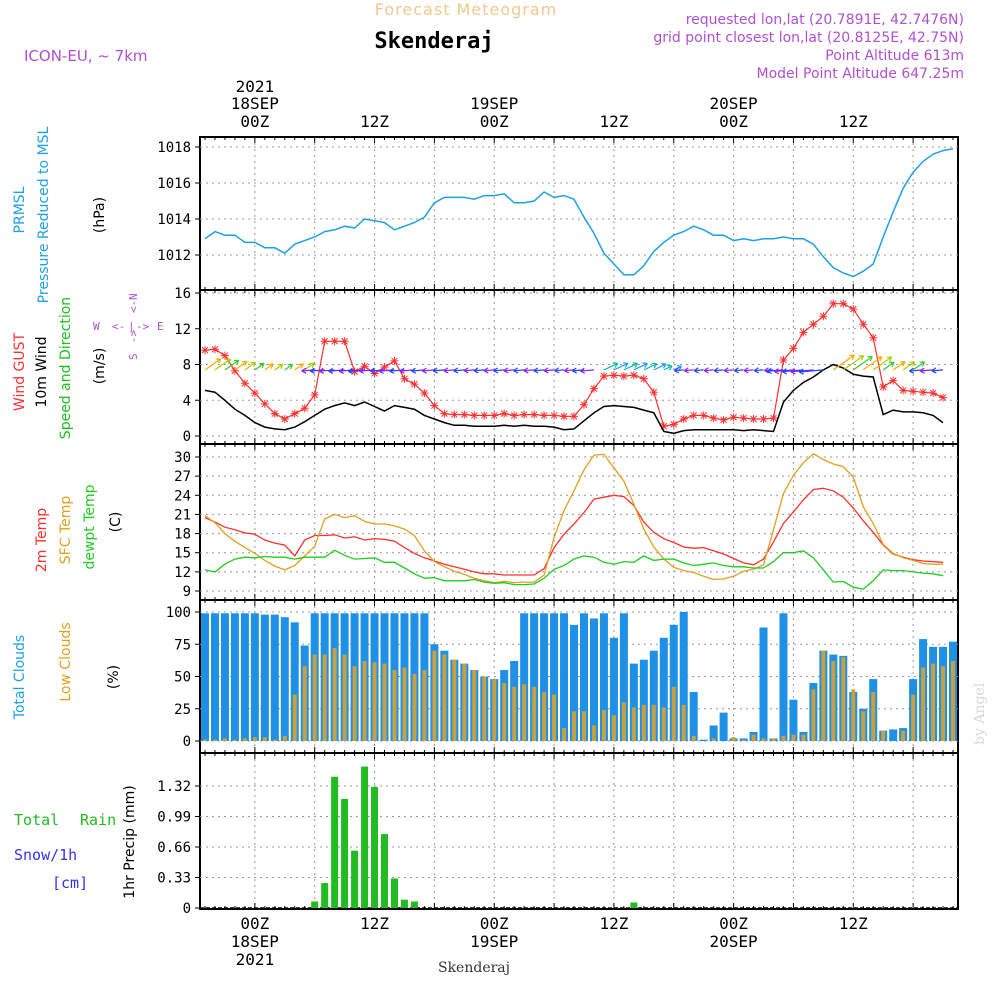  I want to click on top-time-year: 2021, so click(255, 86).